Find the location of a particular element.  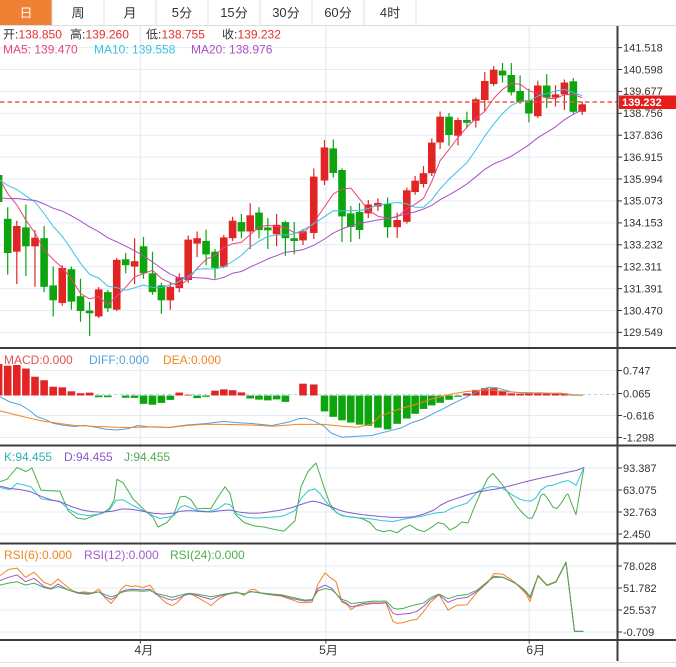

svg-text: 137.836 is located at coordinates (643, 136).